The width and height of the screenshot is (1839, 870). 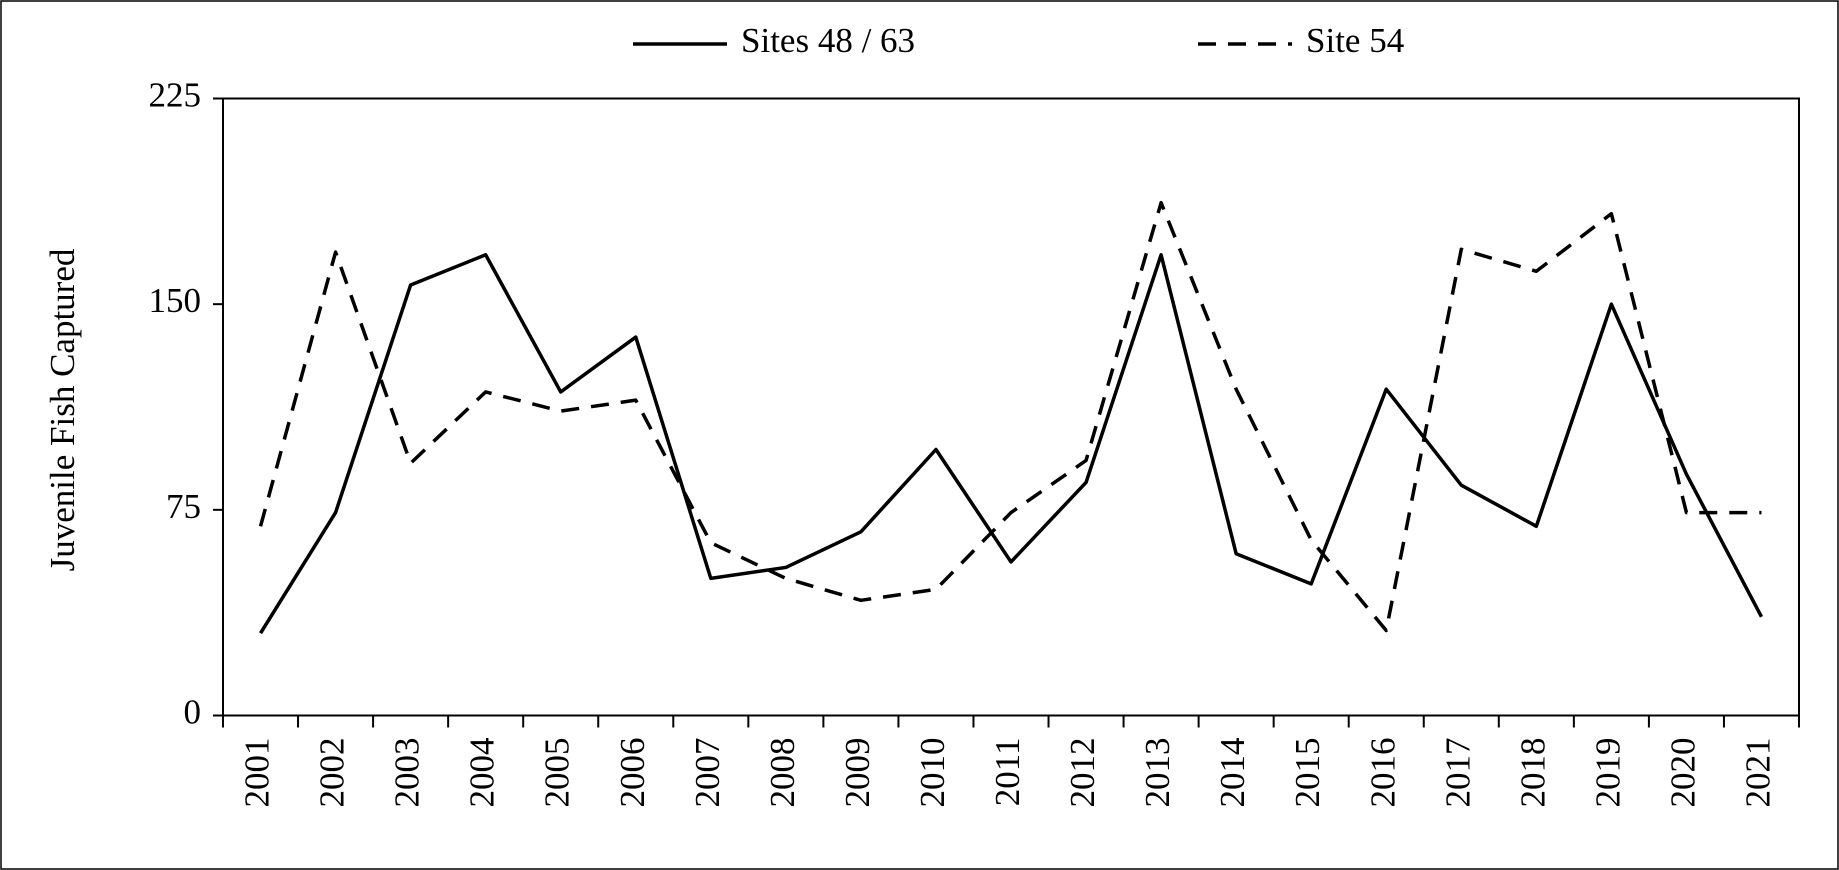 What do you see at coordinates (62, 409) in the screenshot?
I see `y-axis-label: Juvenile Fish Captured` at bounding box center [62, 409].